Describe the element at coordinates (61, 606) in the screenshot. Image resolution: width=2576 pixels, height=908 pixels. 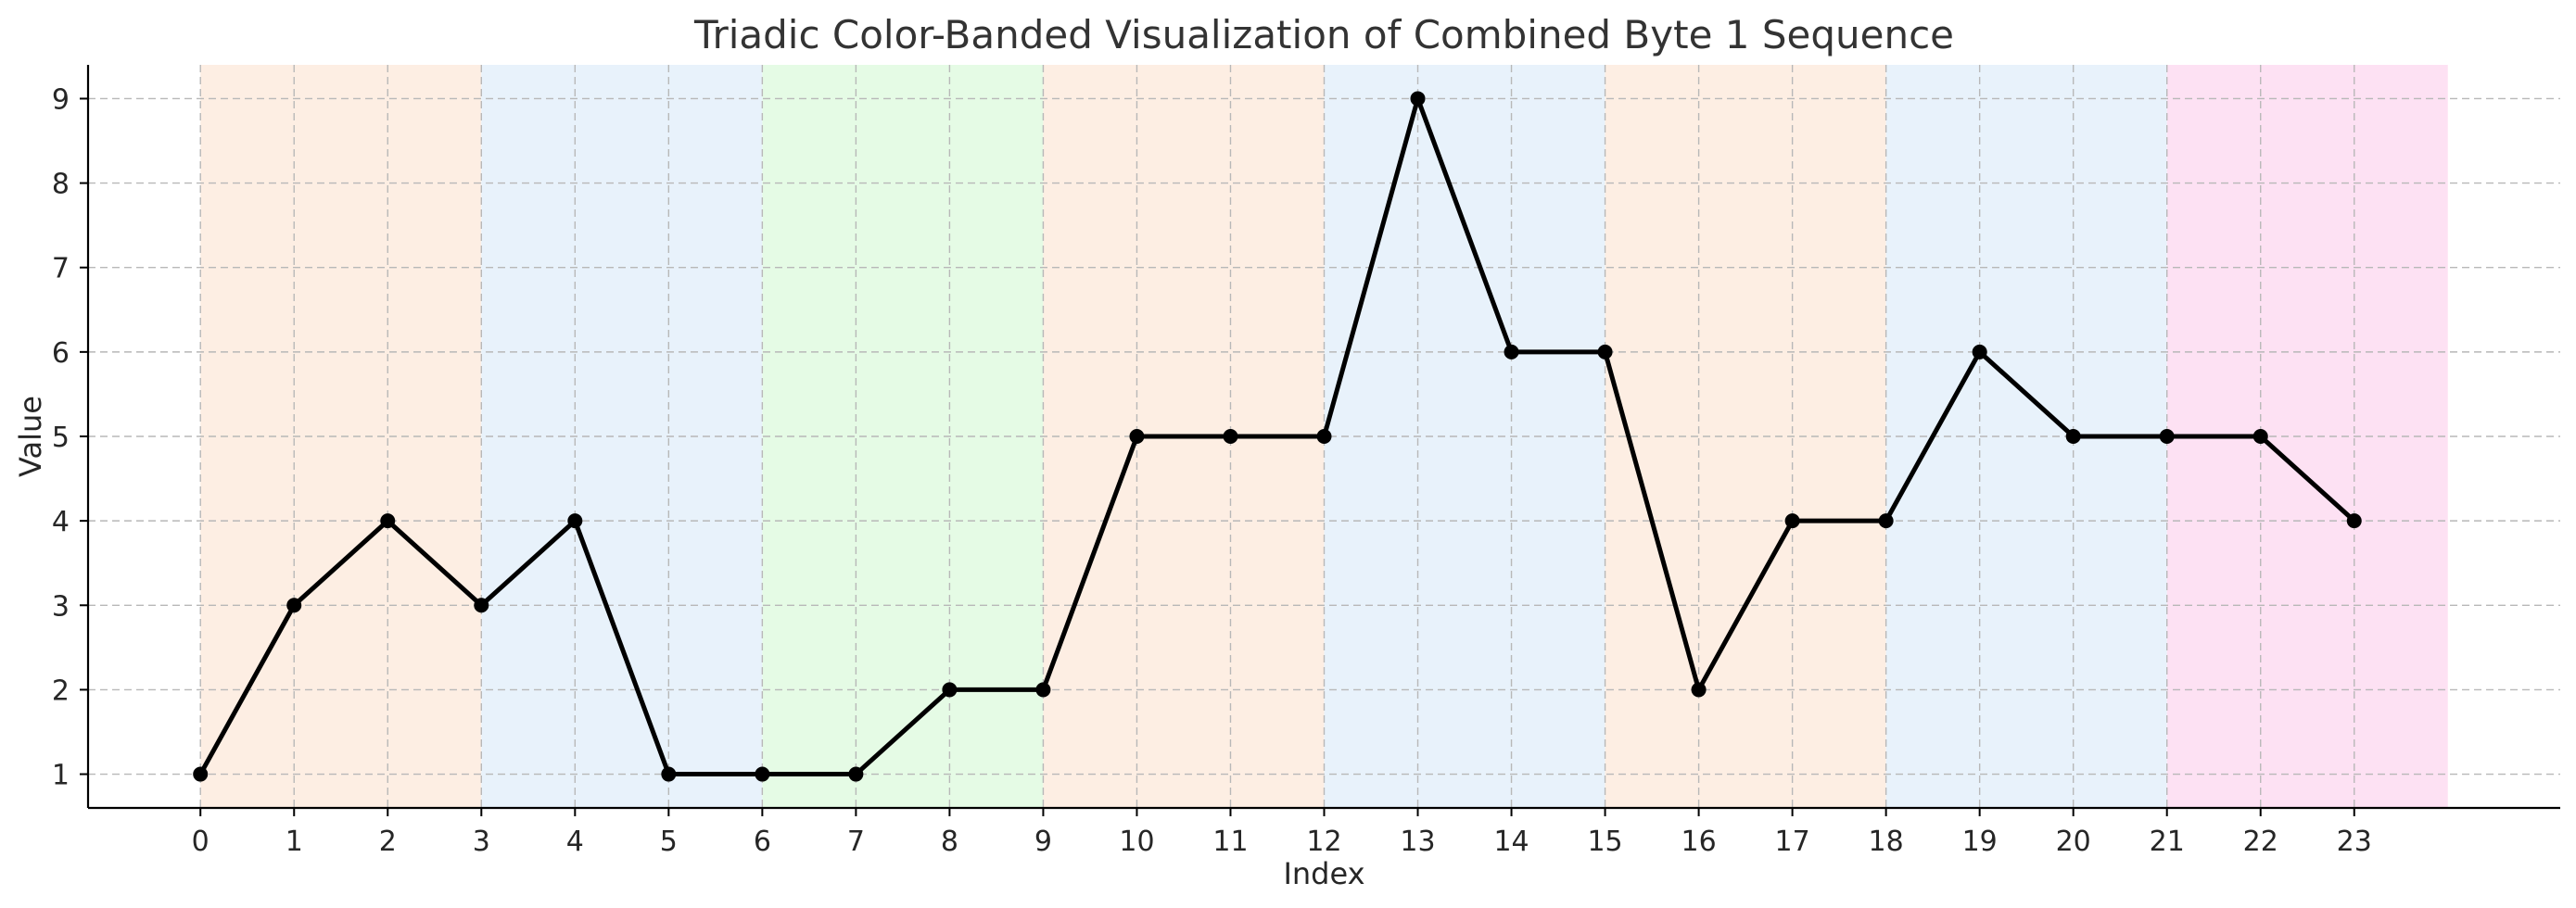
I see `y-tick-label-2: 3` at that location.